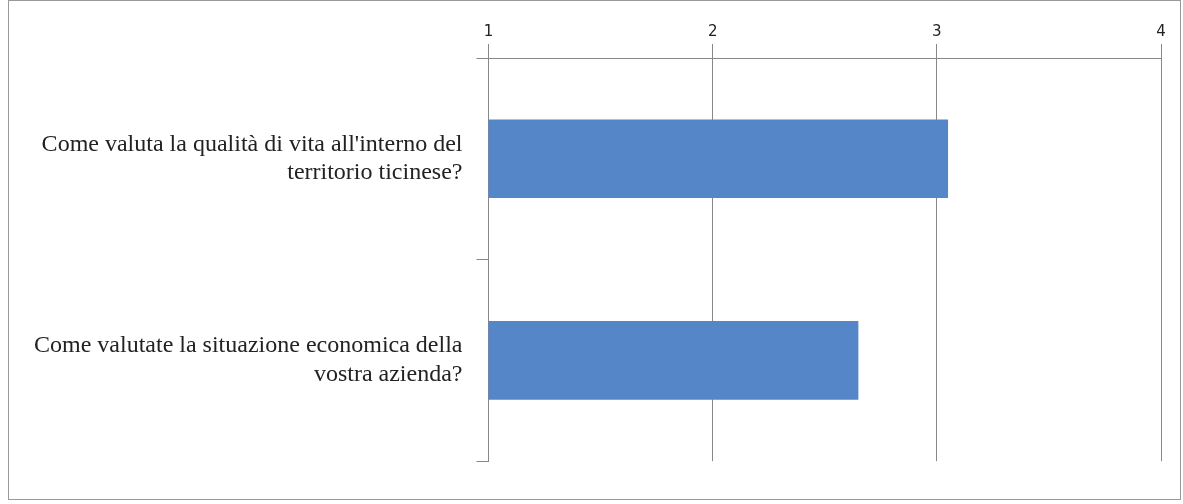 This screenshot has height=504, width=1183. What do you see at coordinates (248, 359) in the screenshot?
I see `y-tick-label: Come valutate la situazione economica della vostra azienda?` at bounding box center [248, 359].